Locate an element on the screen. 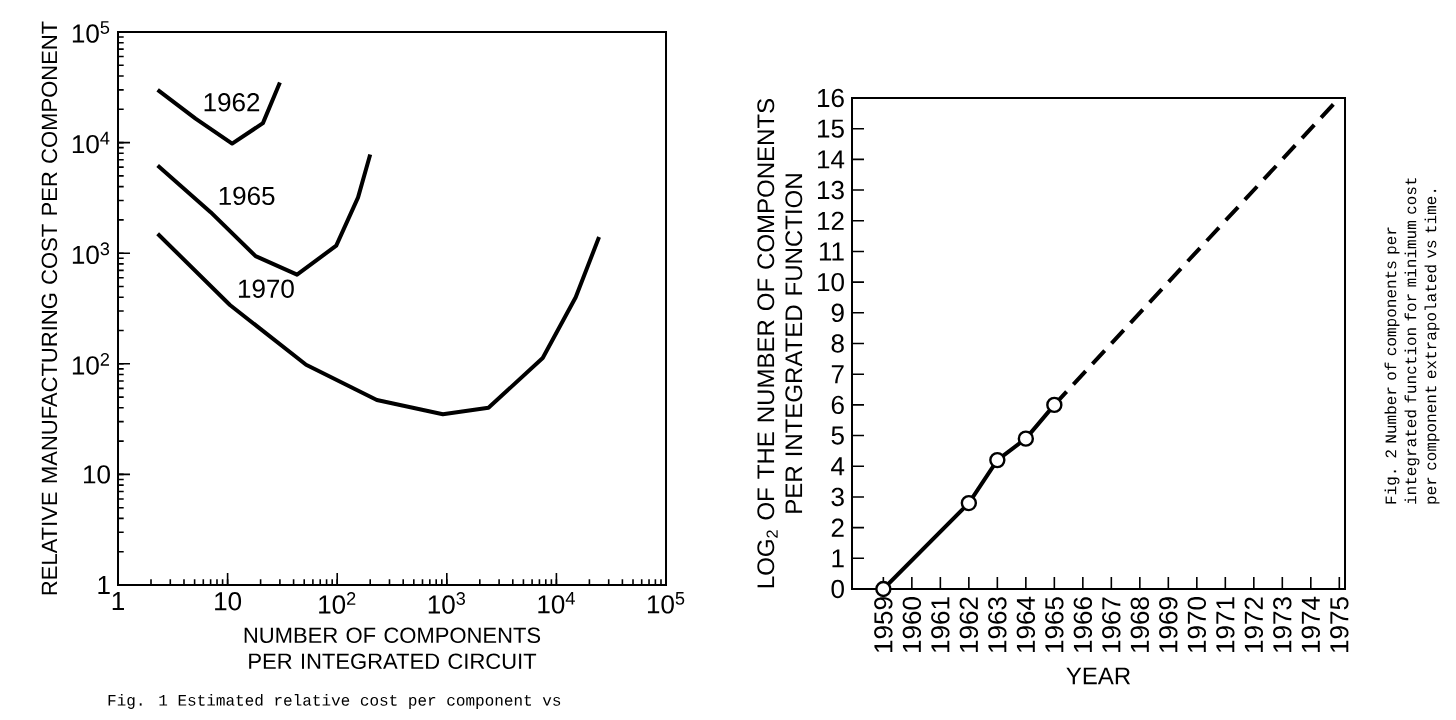 The image size is (1456, 720). series-label: 1962 is located at coordinates (232, 102).